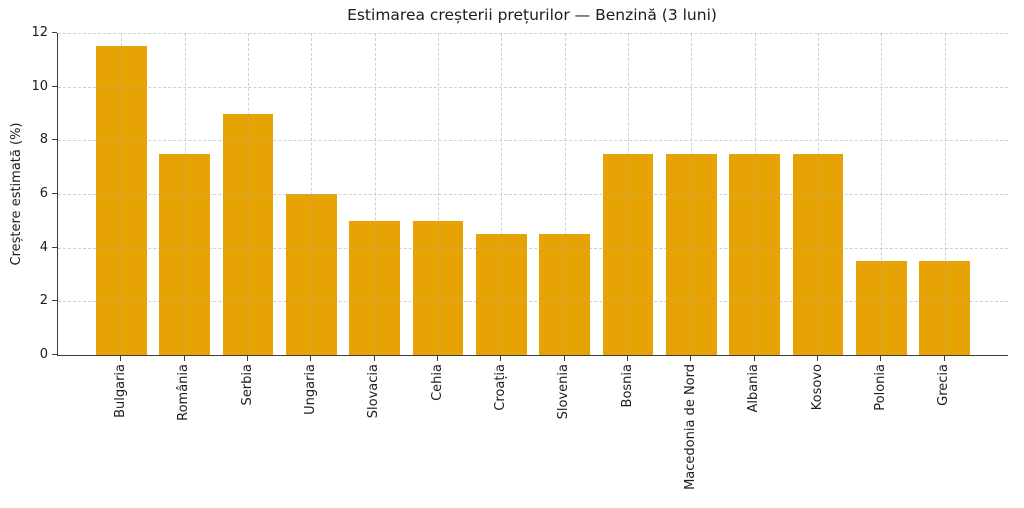 This screenshot has height=508, width=1024. Describe the element at coordinates (628, 254) in the screenshot. I see `bar-bosnia` at that location.